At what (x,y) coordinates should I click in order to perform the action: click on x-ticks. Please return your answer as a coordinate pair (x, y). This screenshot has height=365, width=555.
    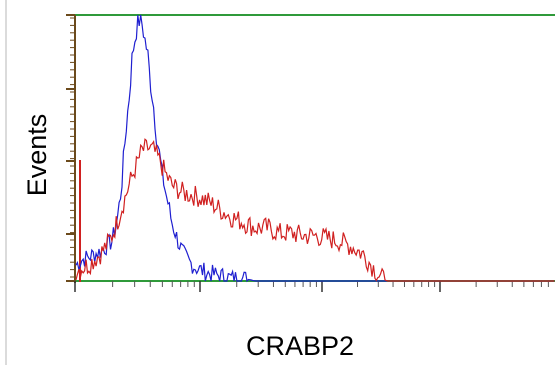
    Looking at the image, I should click on (257, 286).